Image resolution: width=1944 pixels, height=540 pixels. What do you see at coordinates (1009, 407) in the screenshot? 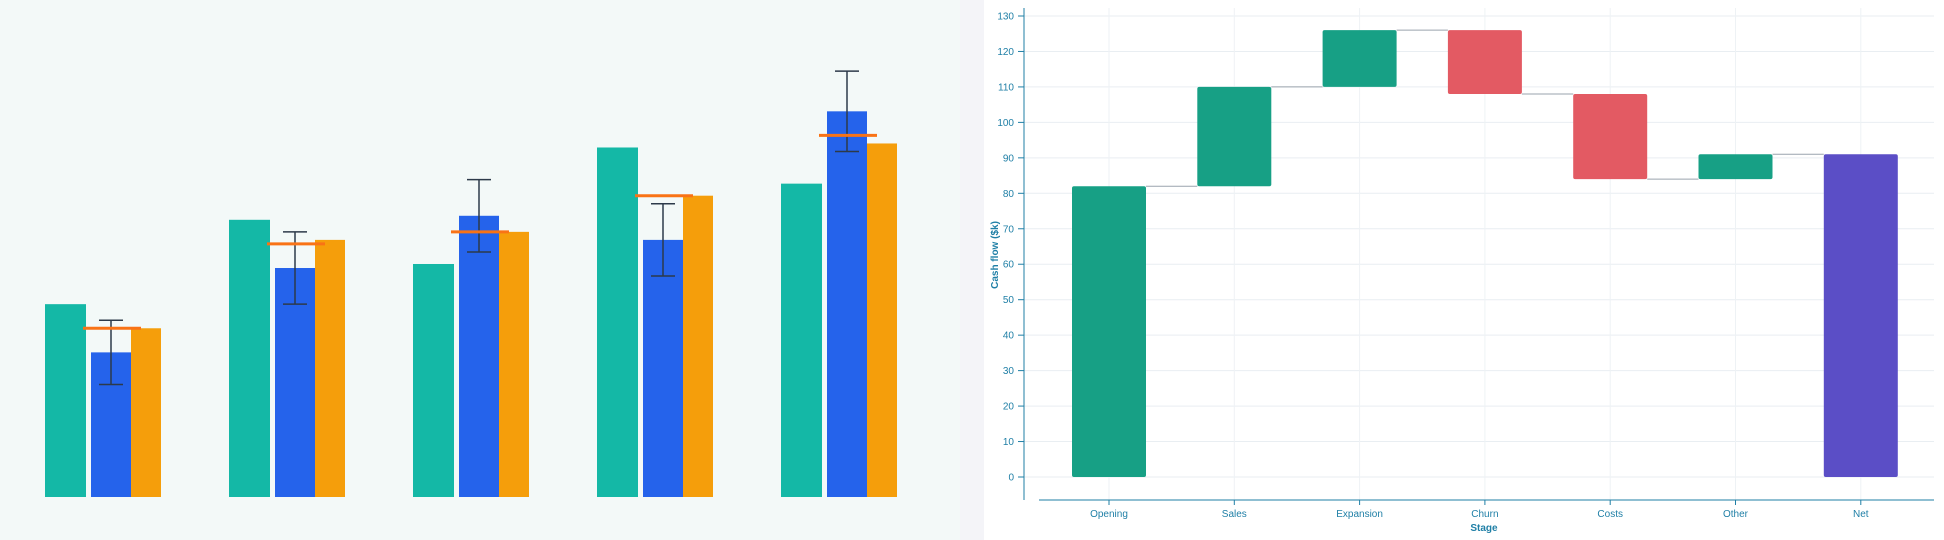
I see `y-tick-label: 20` at bounding box center [1009, 407].